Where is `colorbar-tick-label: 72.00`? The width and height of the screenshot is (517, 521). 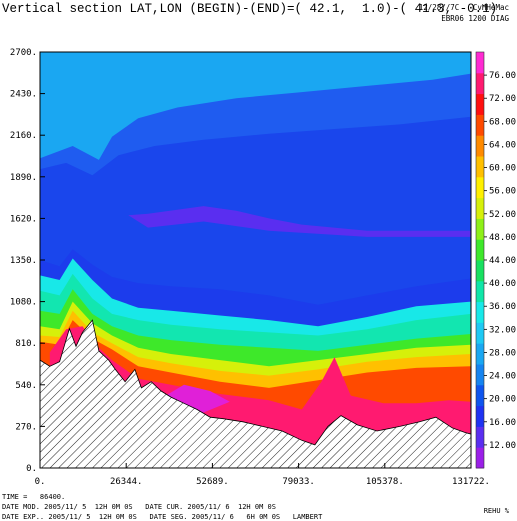
colorbar-tick-label: 72.00 is located at coordinates (502, 99).